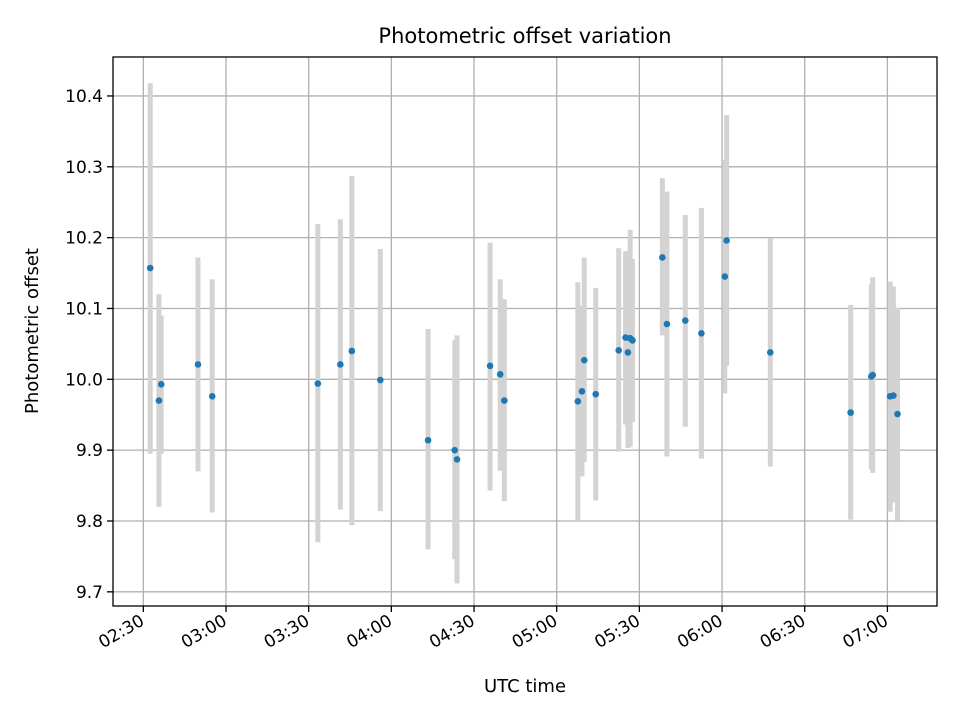  What do you see at coordinates (369, 632) in the screenshot?
I see `x-tick-label: 04:00` at bounding box center [369, 632].